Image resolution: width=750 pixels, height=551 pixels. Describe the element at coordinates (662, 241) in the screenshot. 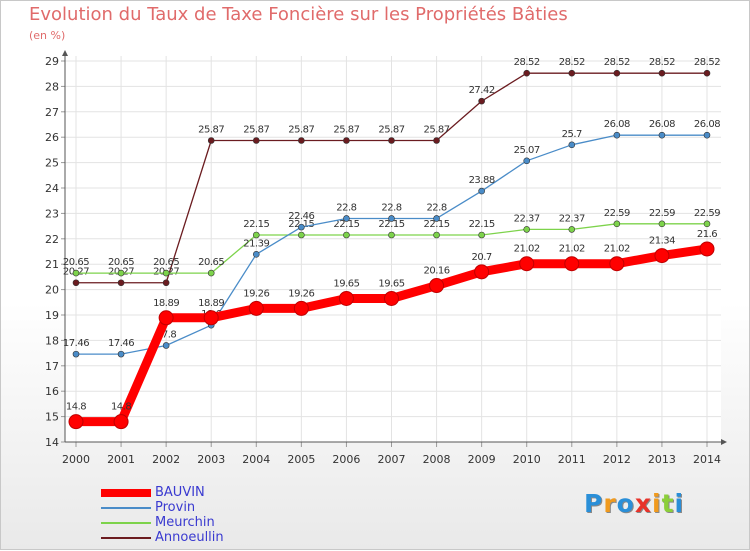

I see `data-label-bauvin: 21.34` at that location.